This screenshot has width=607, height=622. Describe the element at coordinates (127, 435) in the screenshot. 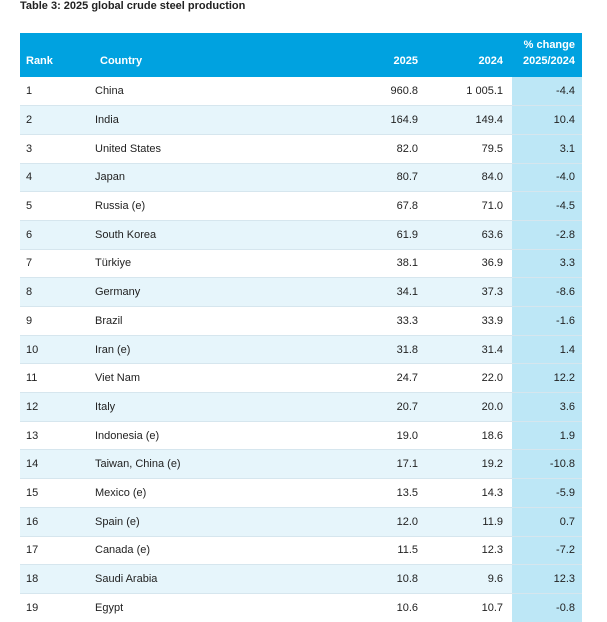

I see `country-cell: Indonesia (e)` at that location.